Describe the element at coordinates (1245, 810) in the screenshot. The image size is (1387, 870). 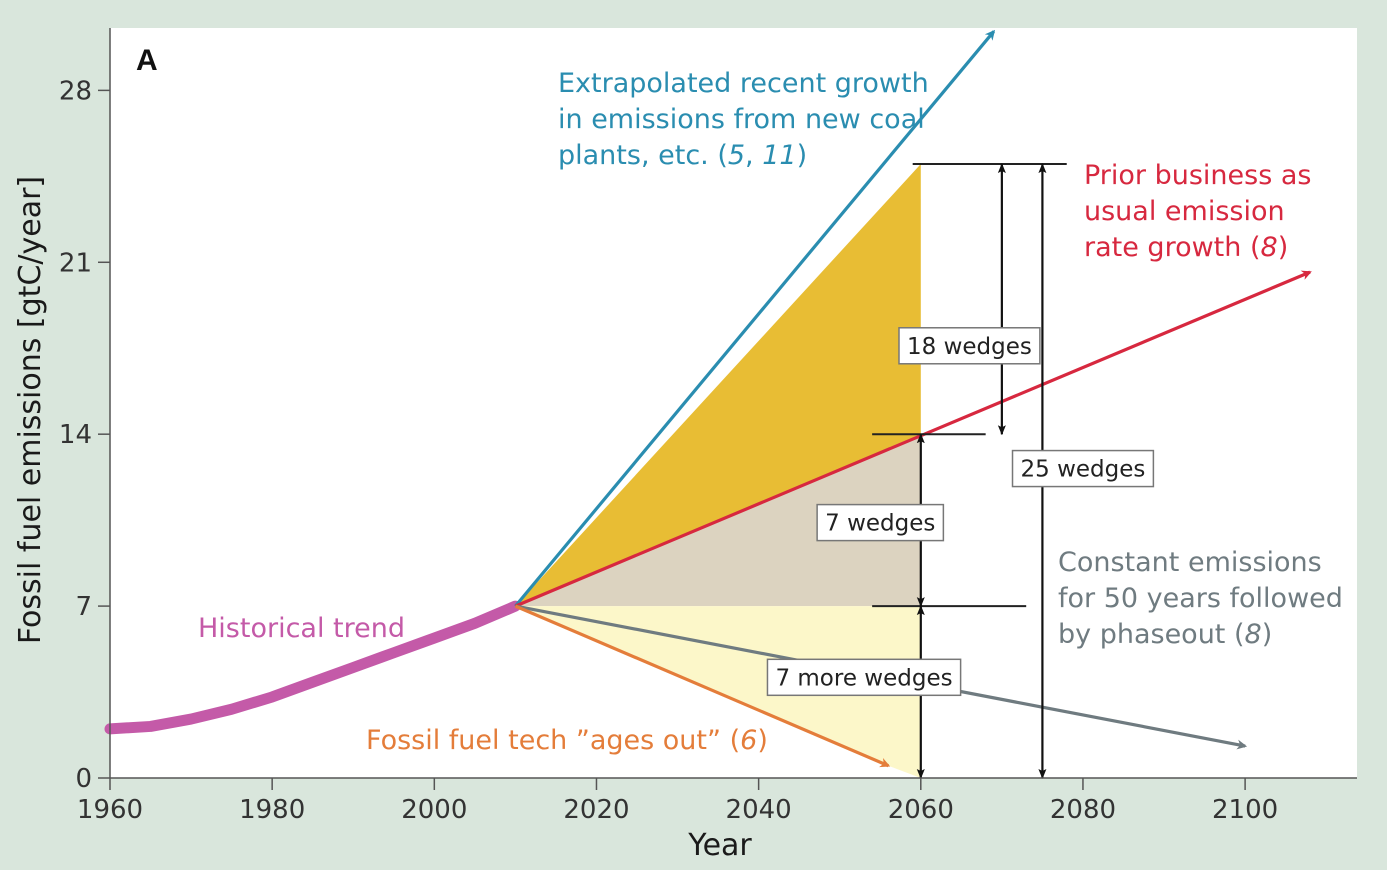
I see `x-tick-label-2100: 2100` at that location.